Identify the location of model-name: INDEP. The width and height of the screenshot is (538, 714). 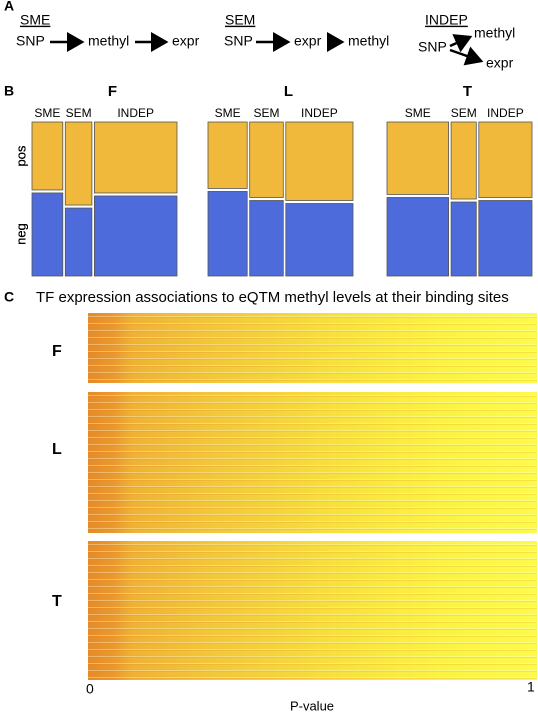
(446, 20).